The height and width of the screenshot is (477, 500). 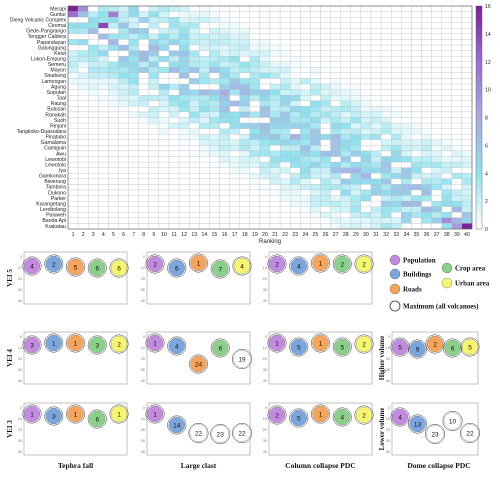 I want to click on rank-label: 2, so click(x=435, y=344).